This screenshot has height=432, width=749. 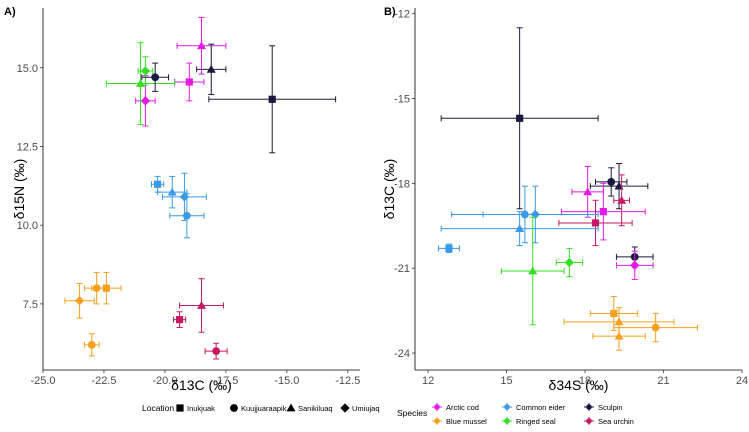 I want to click on panel-tag: A), so click(x=10, y=12).